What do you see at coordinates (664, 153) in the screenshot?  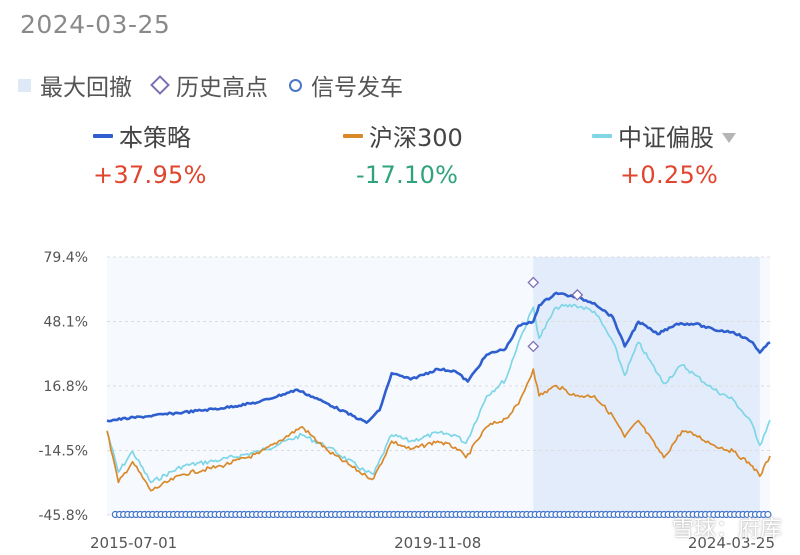 I see `series-equity-fund: 中证偏股 +0.25%` at bounding box center [664, 153].